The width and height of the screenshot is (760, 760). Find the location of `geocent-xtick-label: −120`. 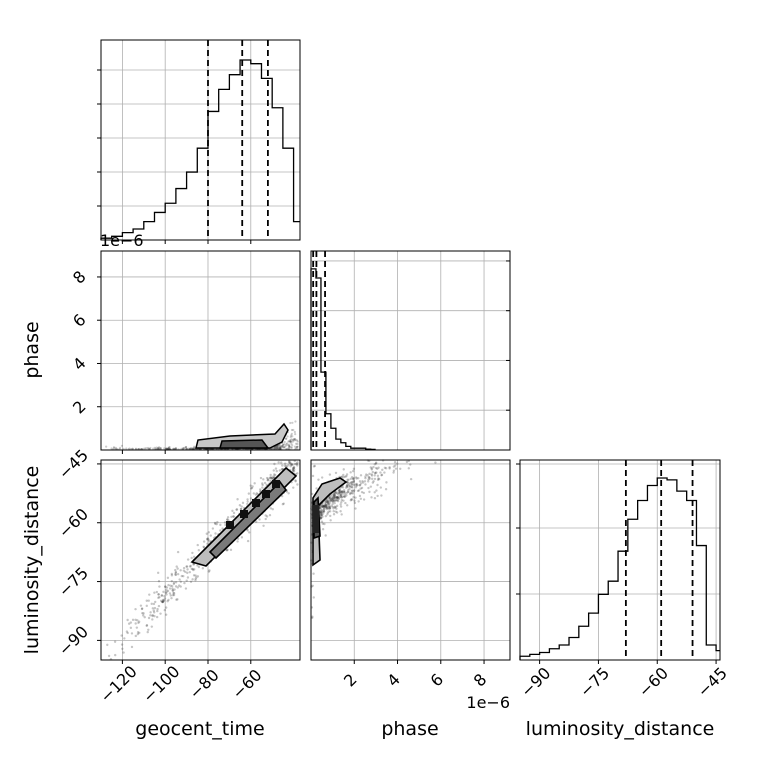

geocent-xtick-label: −120 is located at coordinates (118, 684).